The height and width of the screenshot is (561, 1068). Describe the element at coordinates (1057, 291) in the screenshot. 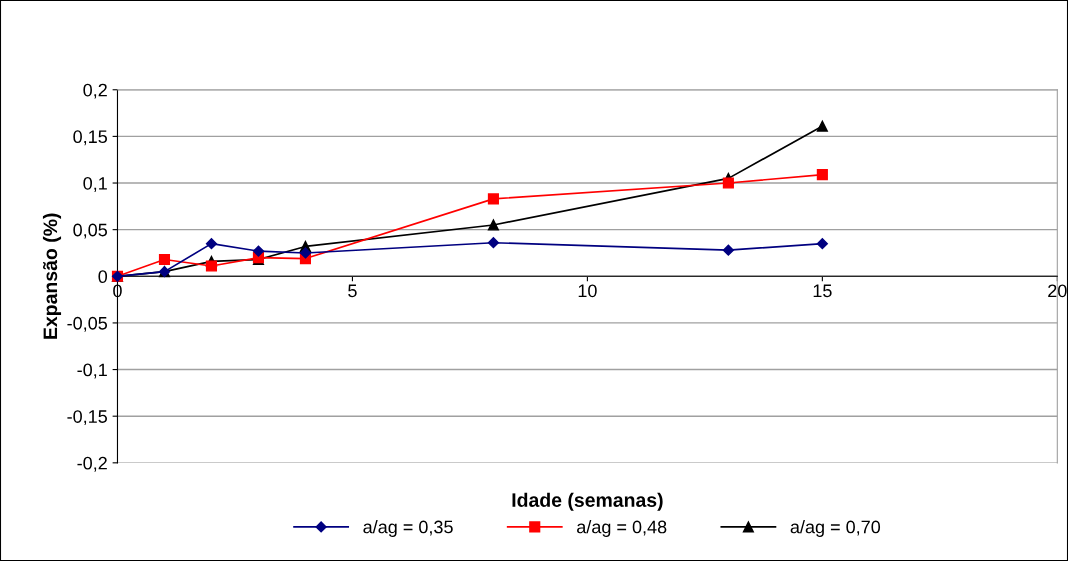

I see `x-tick-label: 20` at that location.